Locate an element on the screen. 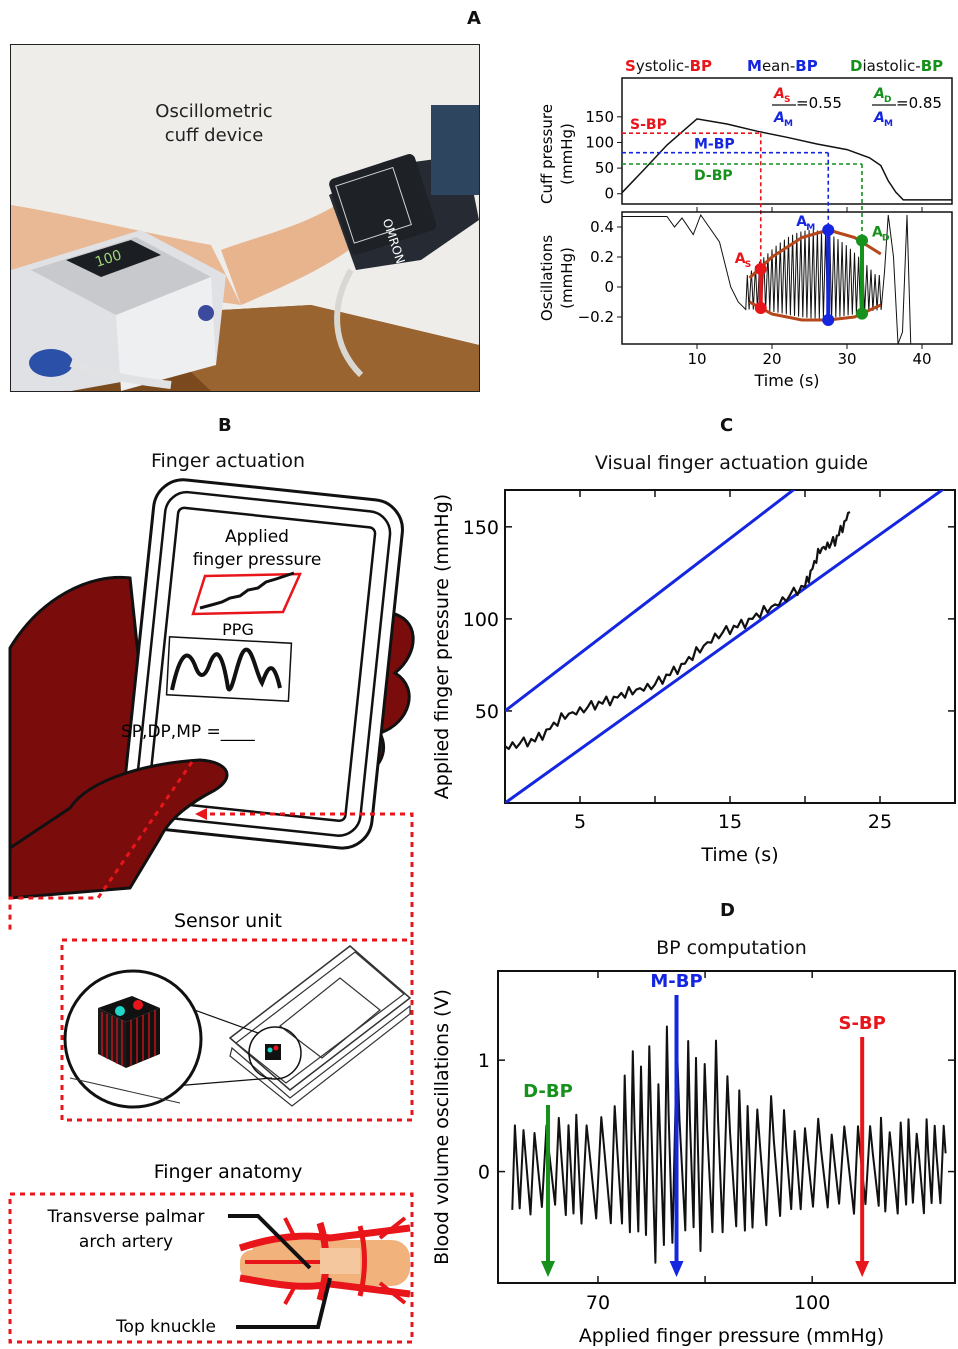  legend-mean-initial: M is located at coordinates (754, 66).